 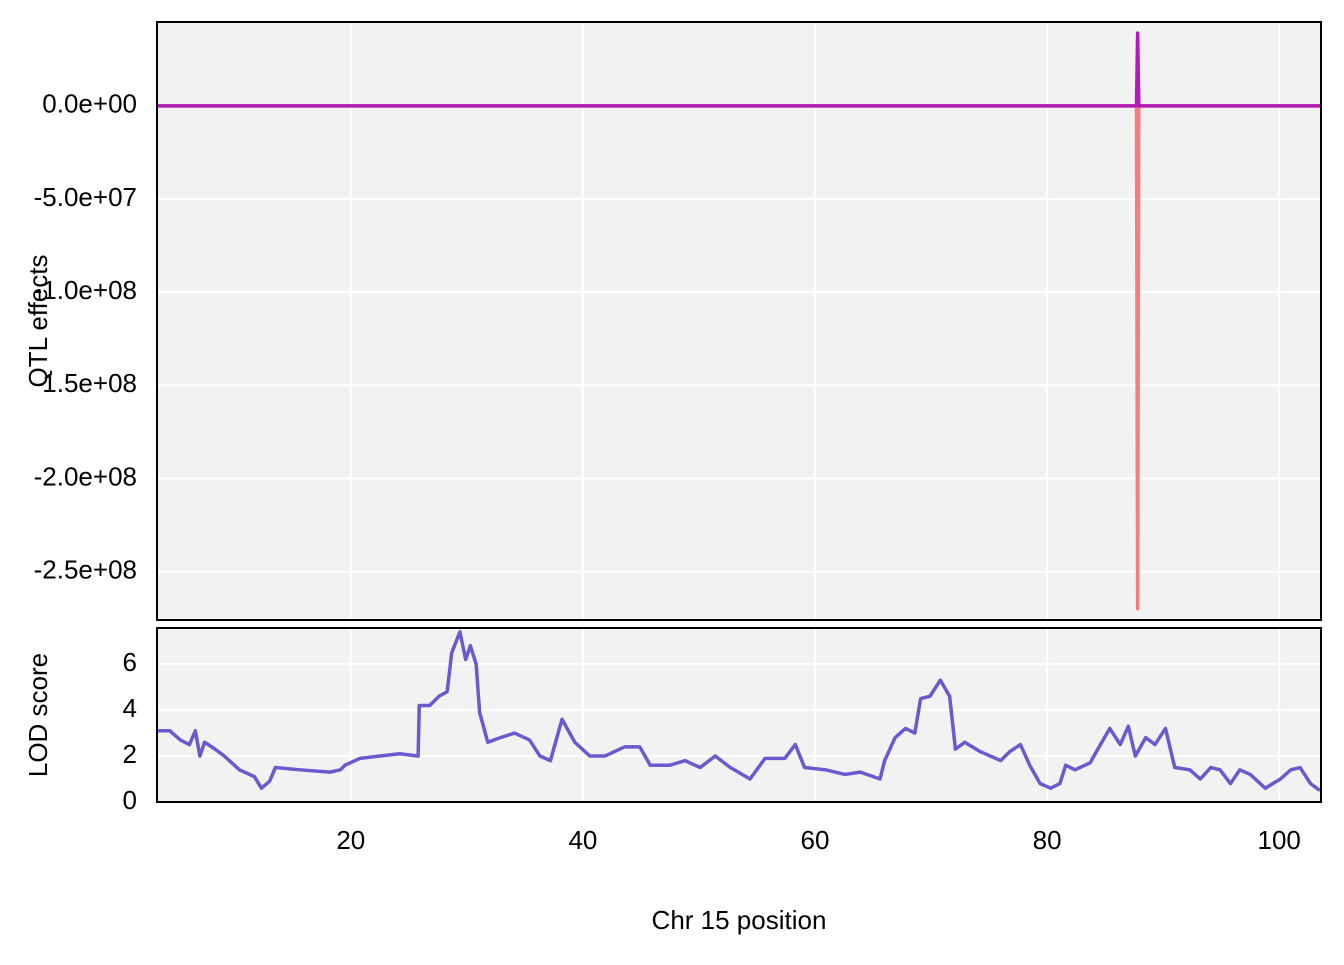 I want to click on x-tick-label: 40, so click(x=582, y=840).